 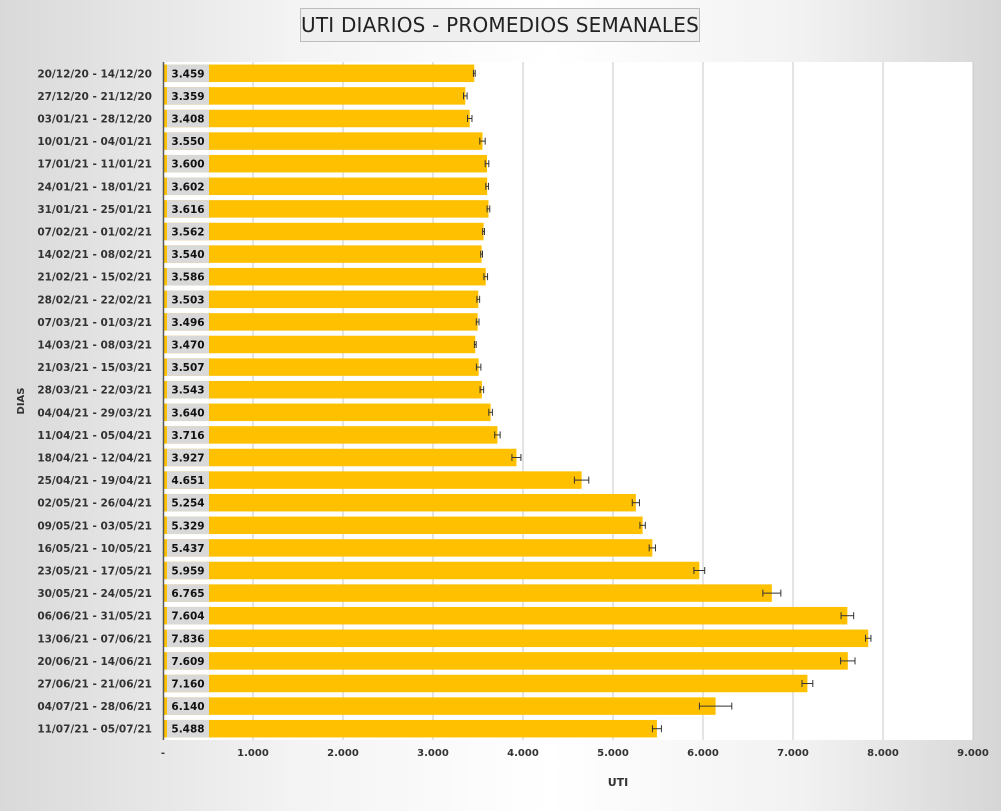 I want to click on category-label: 24/01/21 - 18/01/21, so click(x=94, y=187).